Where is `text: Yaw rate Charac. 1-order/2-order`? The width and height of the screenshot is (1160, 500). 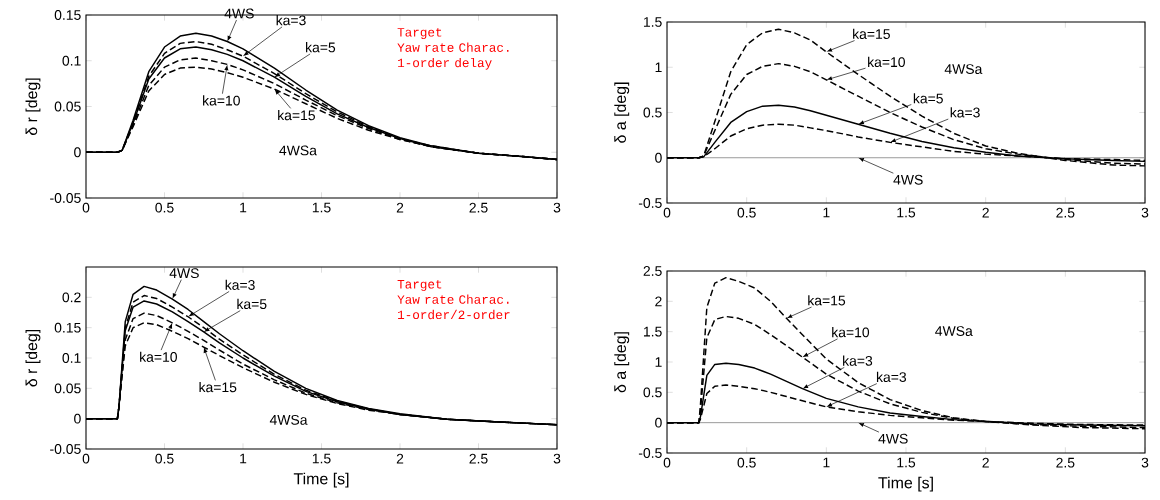 text: Yaw rate Charac. 1-order/2-order is located at coordinates (453, 307).